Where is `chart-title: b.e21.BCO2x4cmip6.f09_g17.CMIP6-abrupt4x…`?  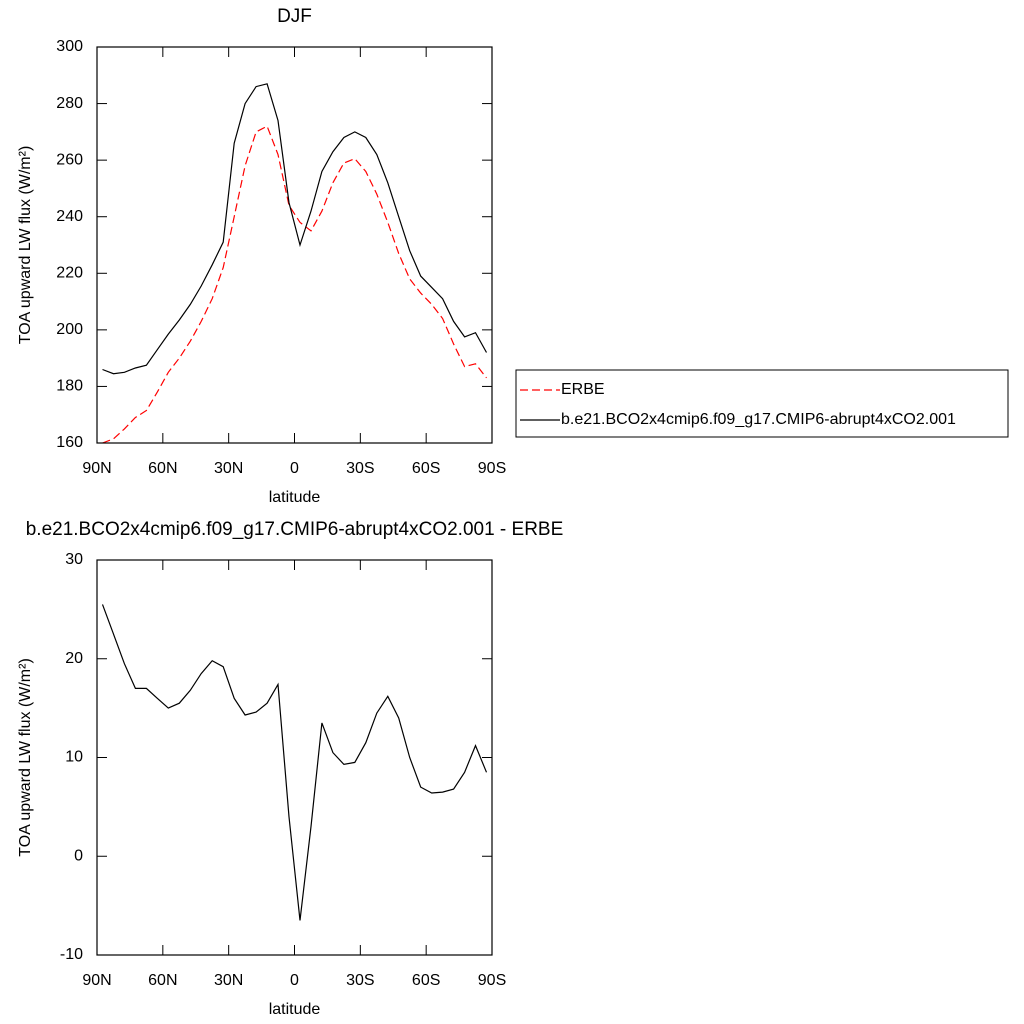
chart-title: b.e21.BCO2x4cmip6.f09_g17.CMIP6-abrupt4x… is located at coordinates (295, 529).